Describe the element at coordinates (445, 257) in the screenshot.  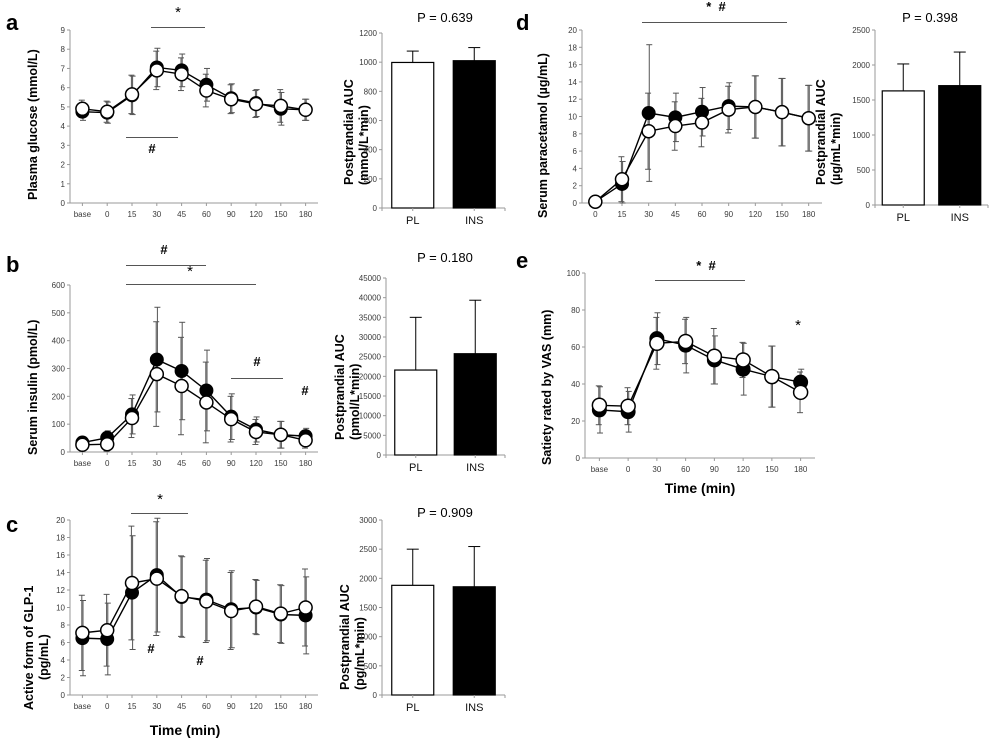
I see `panel-b-p-value: P = 0.180` at that location.